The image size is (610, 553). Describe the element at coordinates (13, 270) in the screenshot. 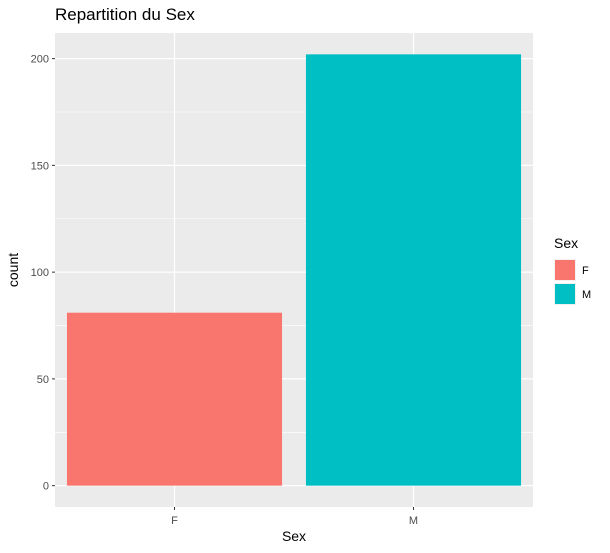

I see `y-axis-title: count` at that location.